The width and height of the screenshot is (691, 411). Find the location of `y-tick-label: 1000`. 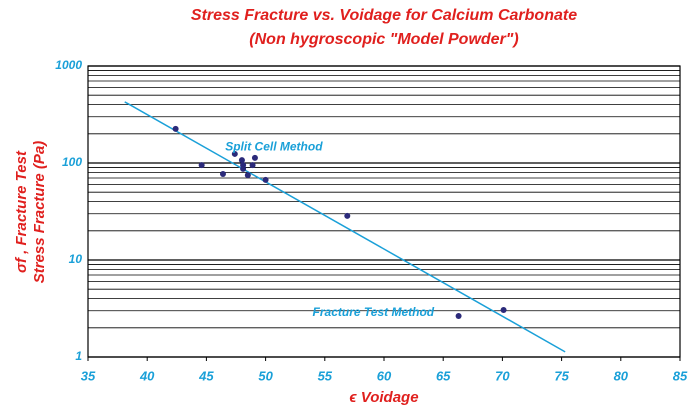

y-tick-label: 1000 is located at coordinates (68, 65).